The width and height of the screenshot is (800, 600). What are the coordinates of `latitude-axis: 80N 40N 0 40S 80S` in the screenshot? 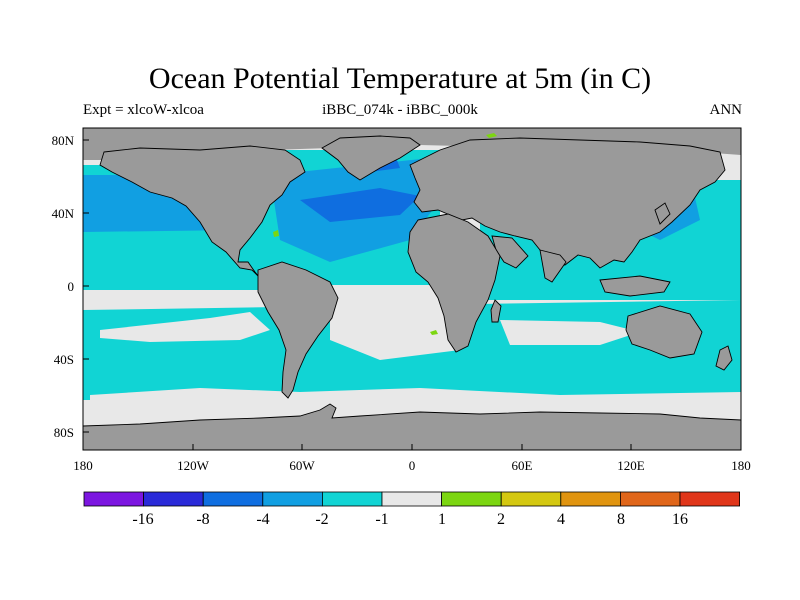 It's located at (70, 286).